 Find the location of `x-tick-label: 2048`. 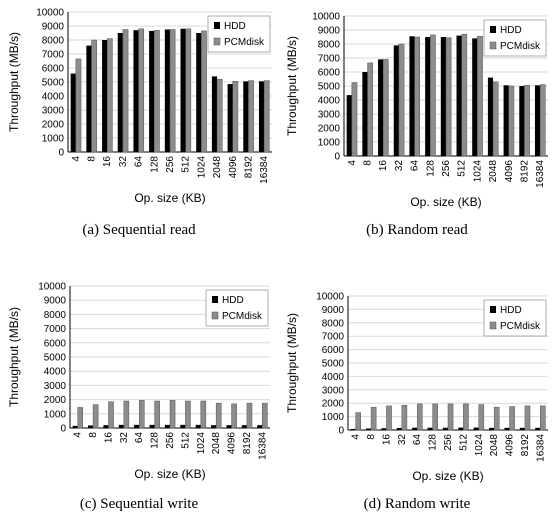

x-tick-label: 2048 is located at coordinates (216, 443).